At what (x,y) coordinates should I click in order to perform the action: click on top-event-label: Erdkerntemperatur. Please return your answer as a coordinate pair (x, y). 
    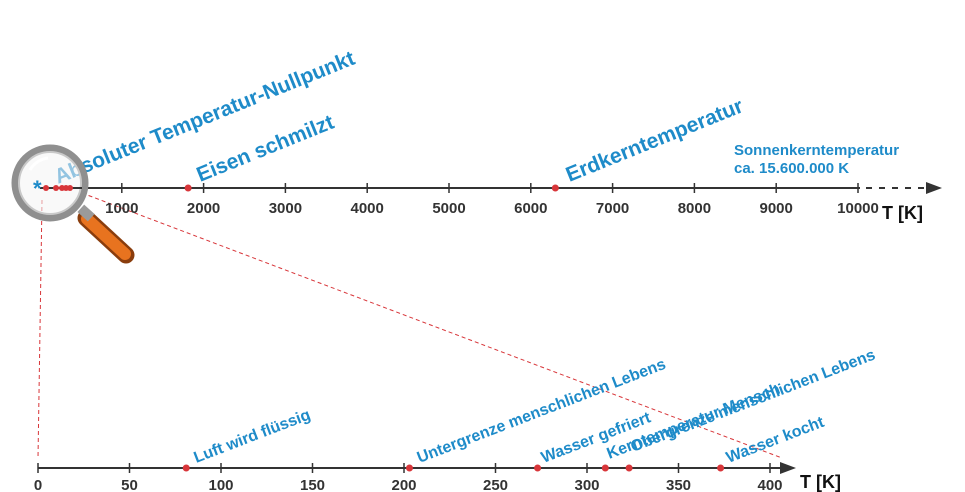
    Looking at the image, I should click on (655, 140).